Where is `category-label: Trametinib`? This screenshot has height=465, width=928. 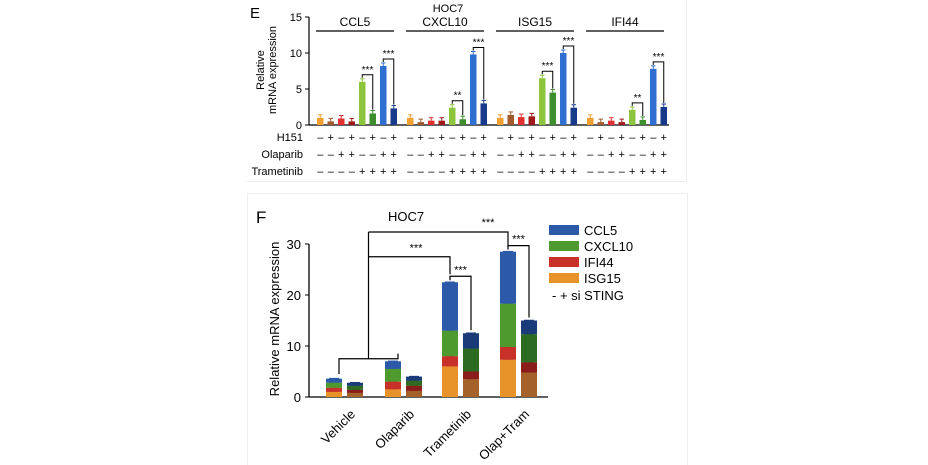
category-label: Trametinib is located at coordinates (447, 434).